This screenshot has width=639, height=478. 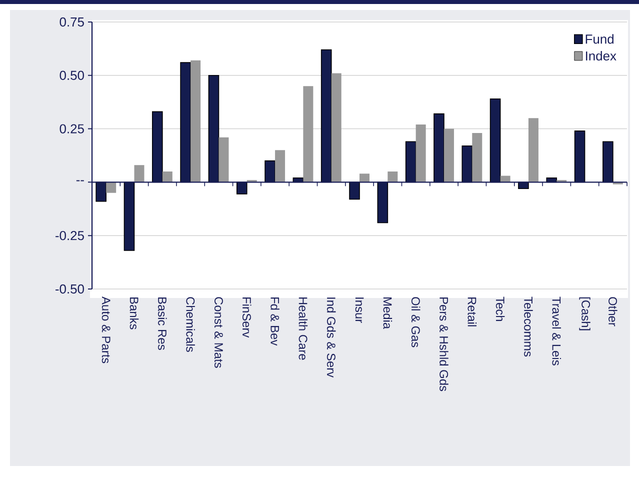 What do you see at coordinates (303, 328) in the screenshot?
I see `x-tick-label: Health Care` at bounding box center [303, 328].